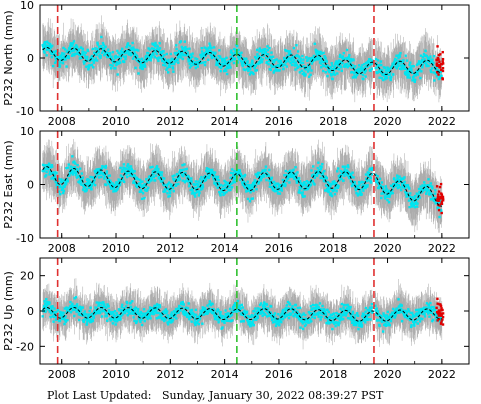  What do you see at coordinates (443, 68) in the screenshot?
I see `outlier-point` at bounding box center [443, 68].